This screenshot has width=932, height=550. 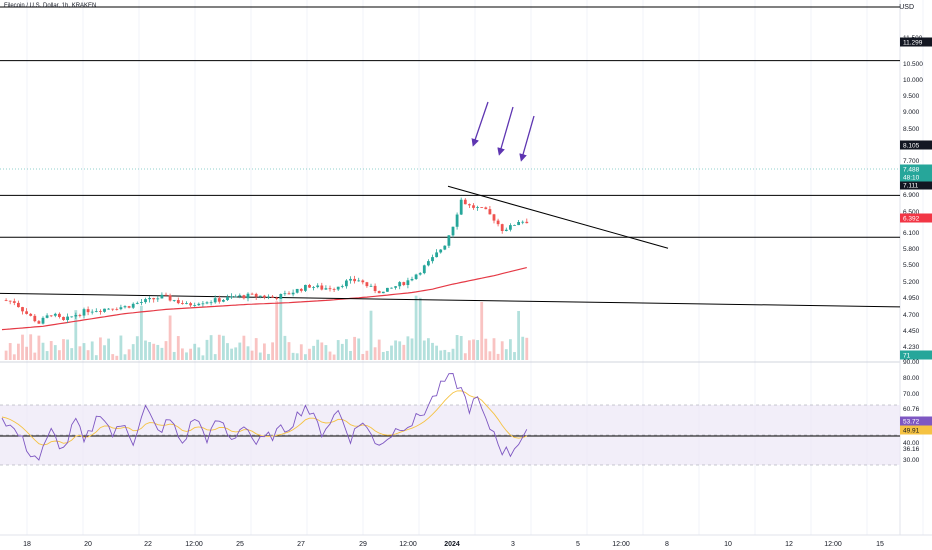 I want to click on time-axis-label: 29, so click(x=363, y=544).